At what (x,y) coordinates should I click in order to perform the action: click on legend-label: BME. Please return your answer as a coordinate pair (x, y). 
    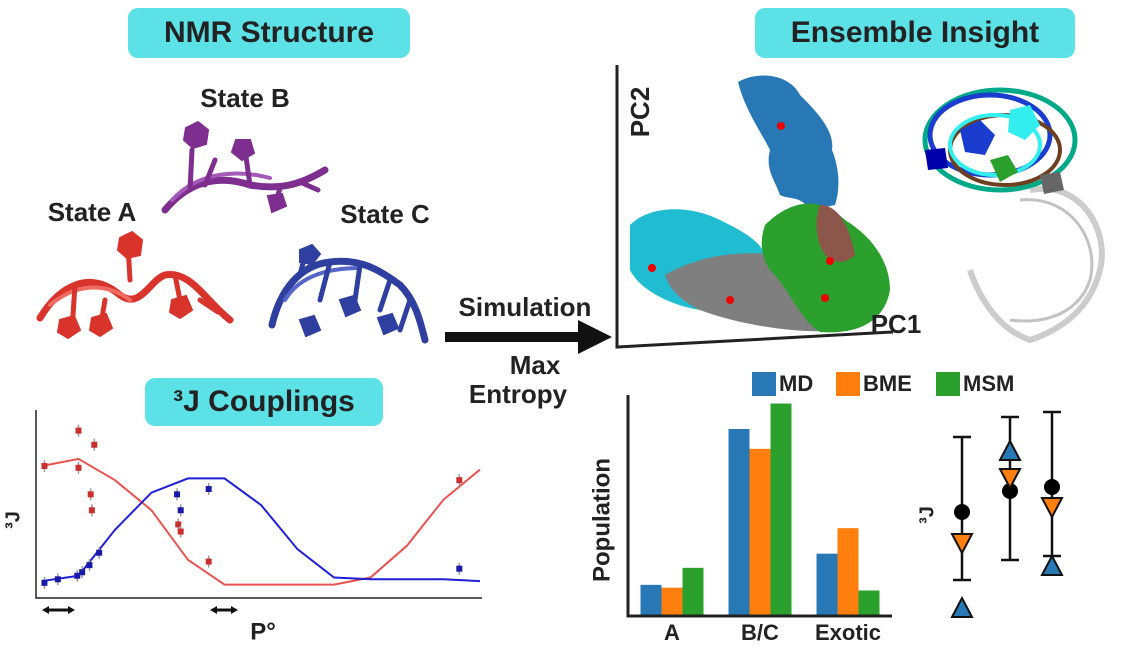
    Looking at the image, I should click on (887, 383).